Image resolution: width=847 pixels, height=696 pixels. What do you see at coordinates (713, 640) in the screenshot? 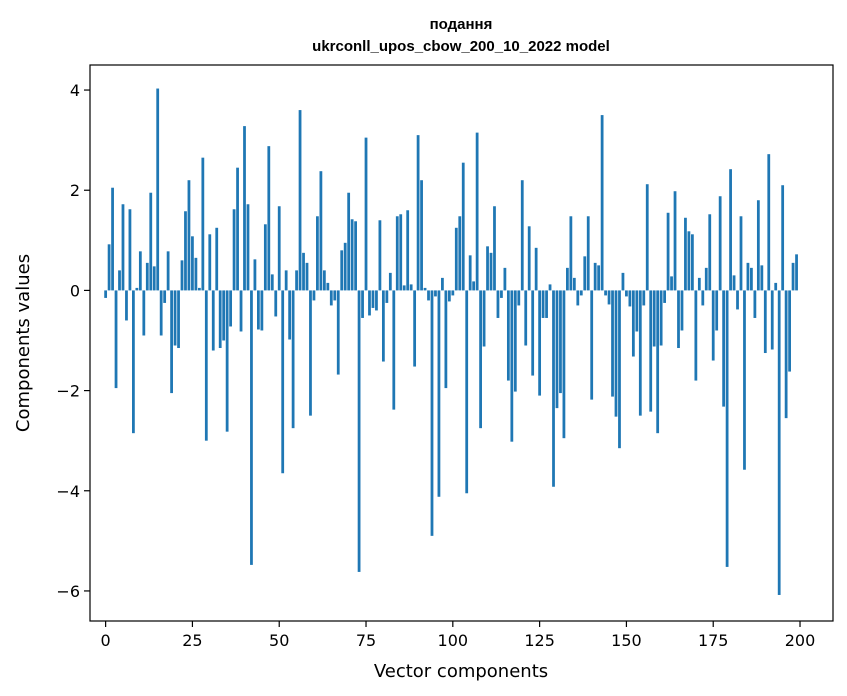
I see `x-tick-label: 175` at bounding box center [713, 640].